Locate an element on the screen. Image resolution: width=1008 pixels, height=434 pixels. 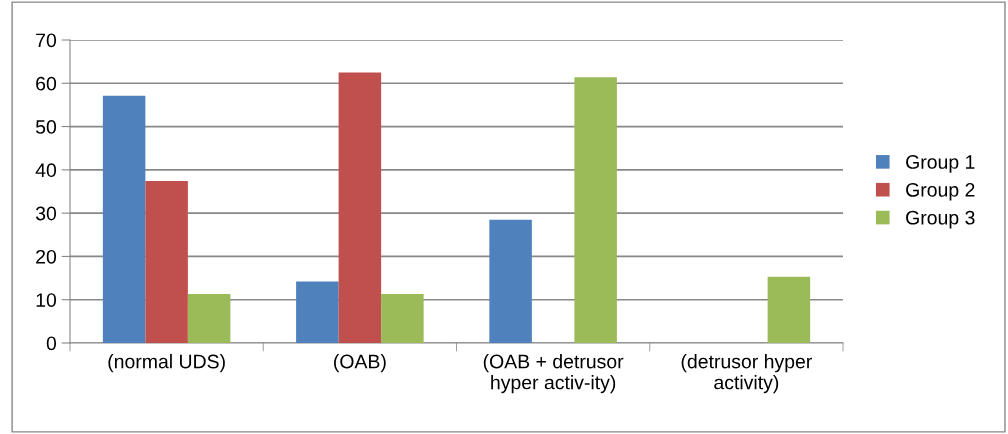
y-tick-label: 0 is located at coordinates (51, 343).